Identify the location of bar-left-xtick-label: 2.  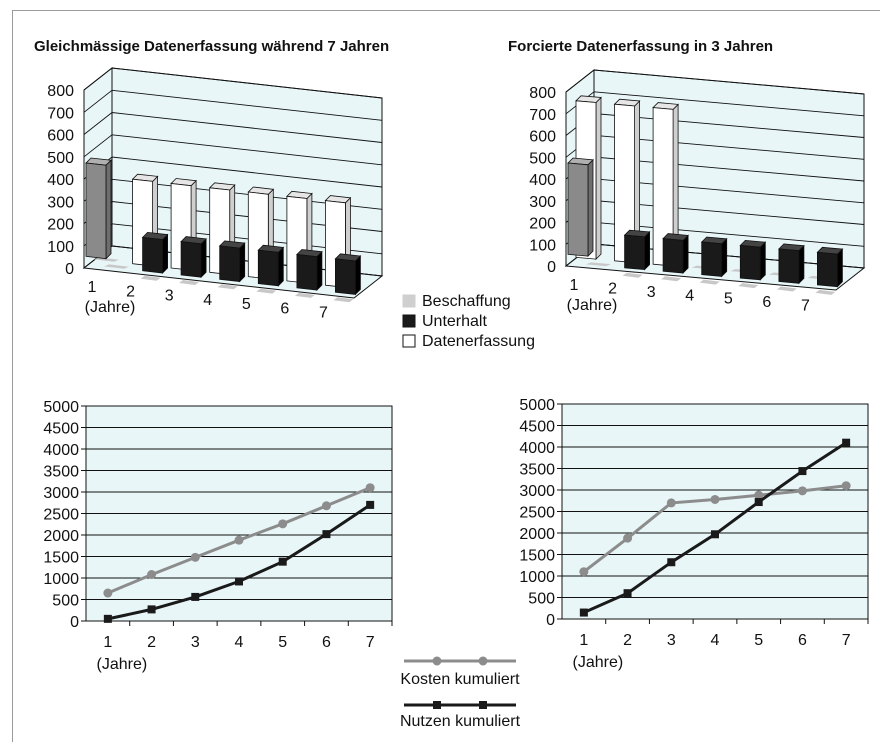
(130, 291).